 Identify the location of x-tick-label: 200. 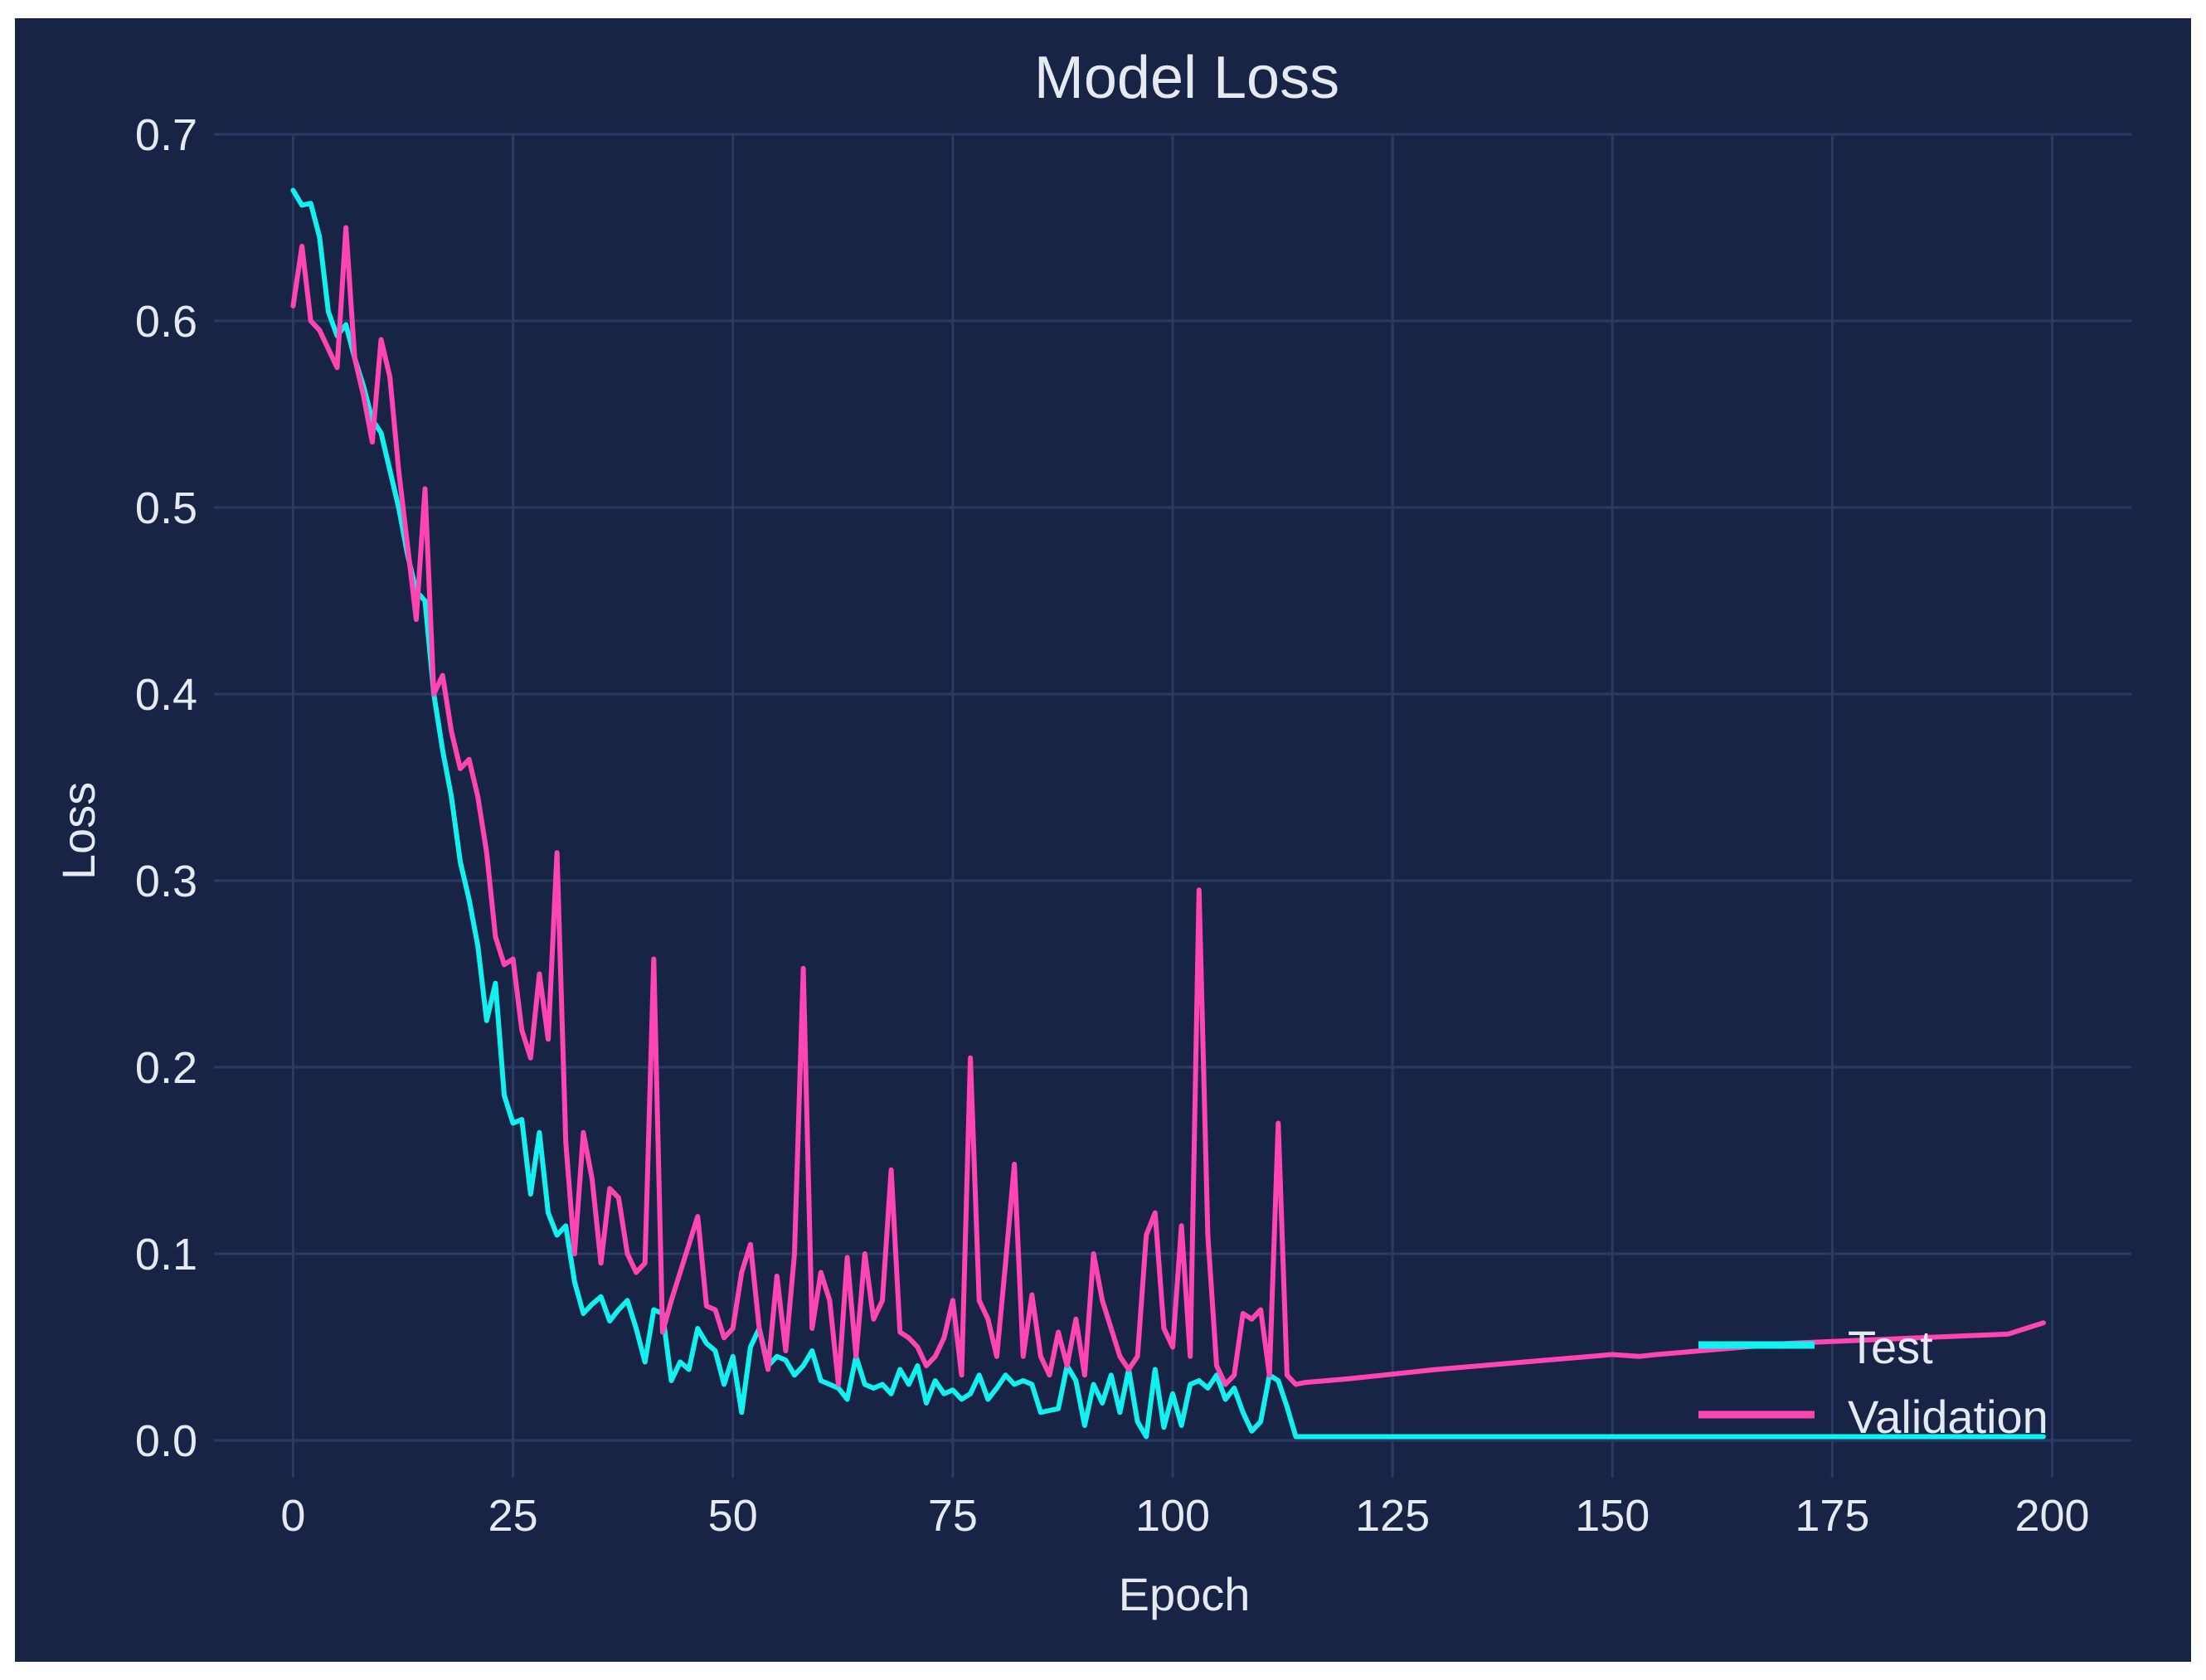
(2051, 1516).